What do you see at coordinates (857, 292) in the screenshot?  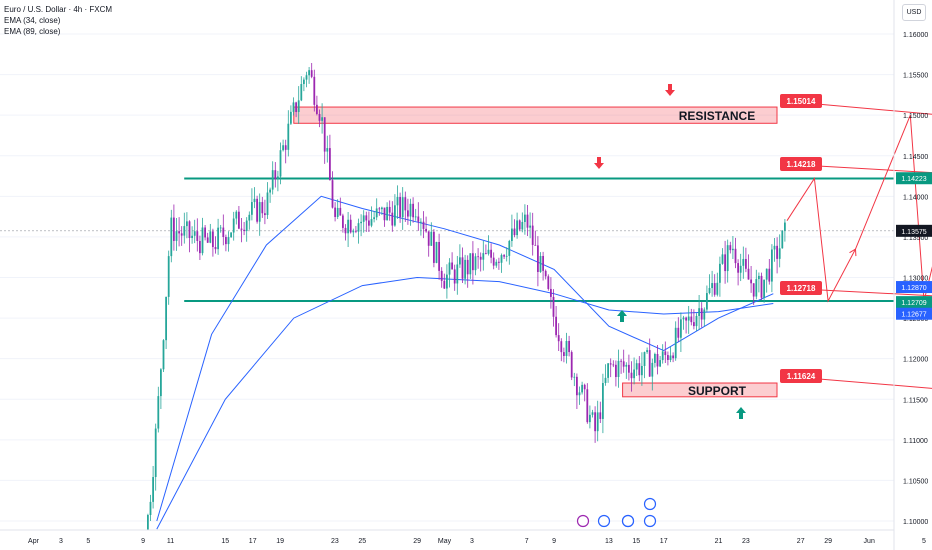 I see `middle-level-connector` at bounding box center [857, 292].